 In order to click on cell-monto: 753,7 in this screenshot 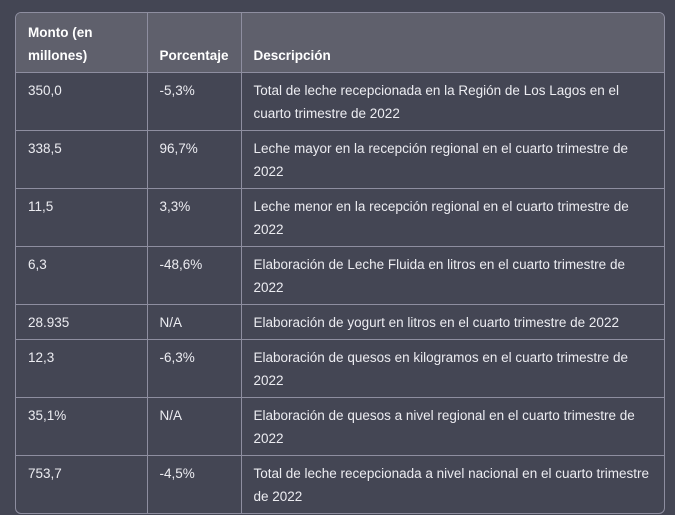, I will do `click(82, 484)`.